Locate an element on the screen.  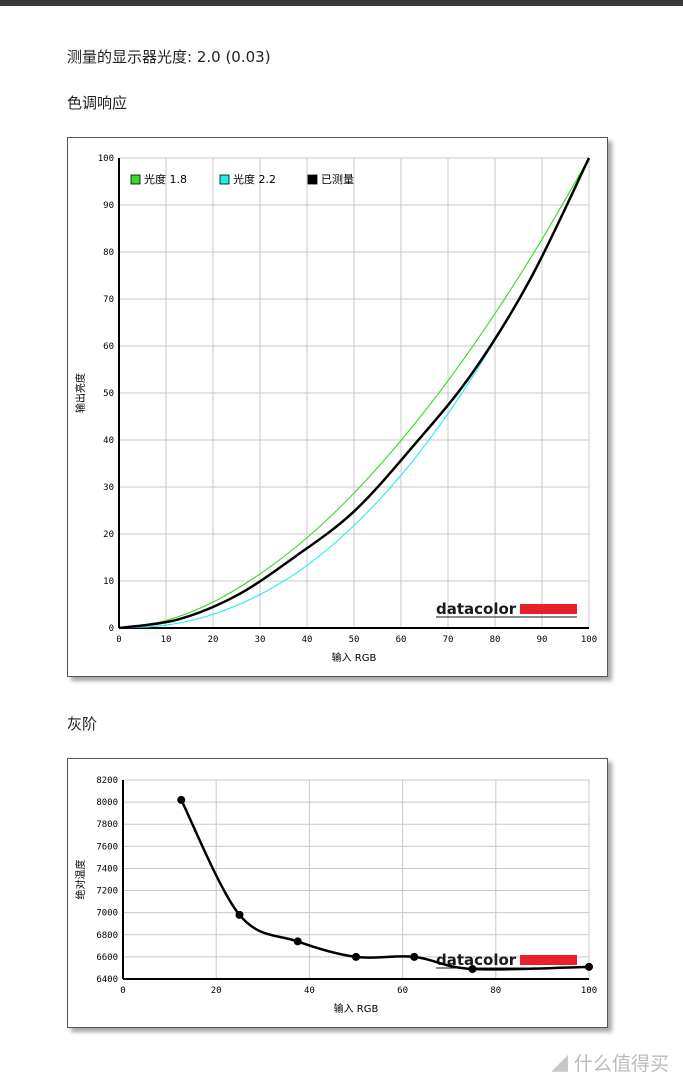
y-tick-label: 10 is located at coordinates (108, 582).